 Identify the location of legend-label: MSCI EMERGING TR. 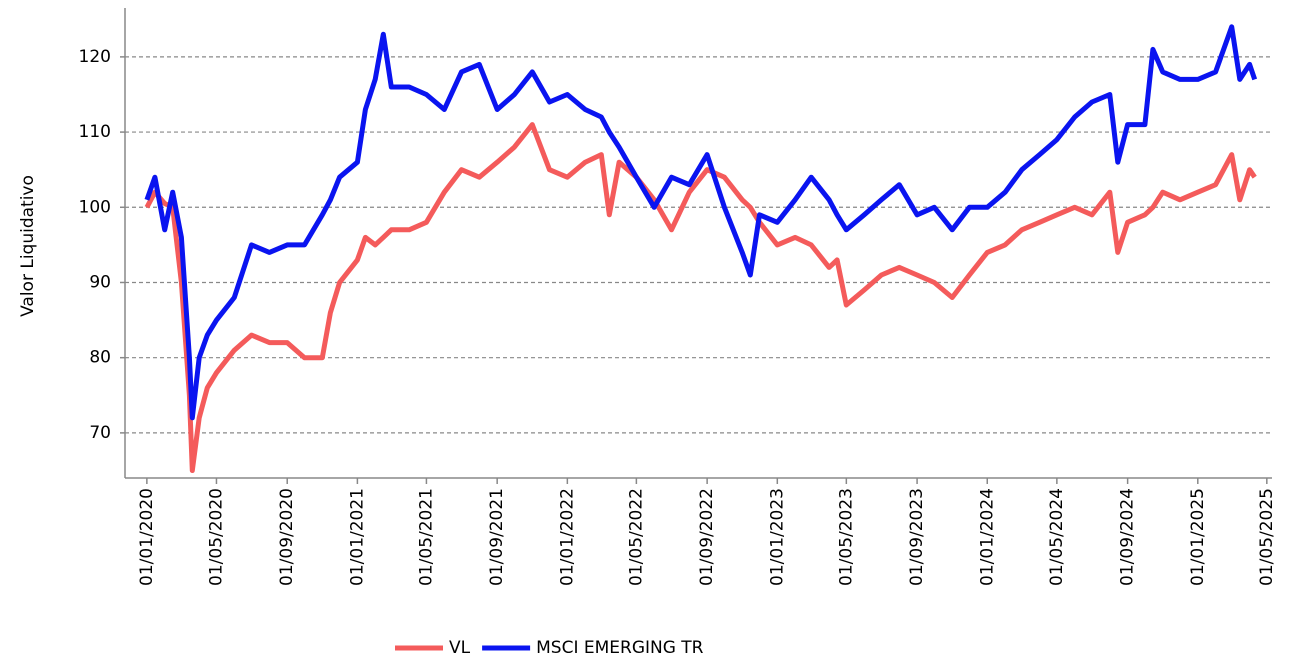
(620, 648).